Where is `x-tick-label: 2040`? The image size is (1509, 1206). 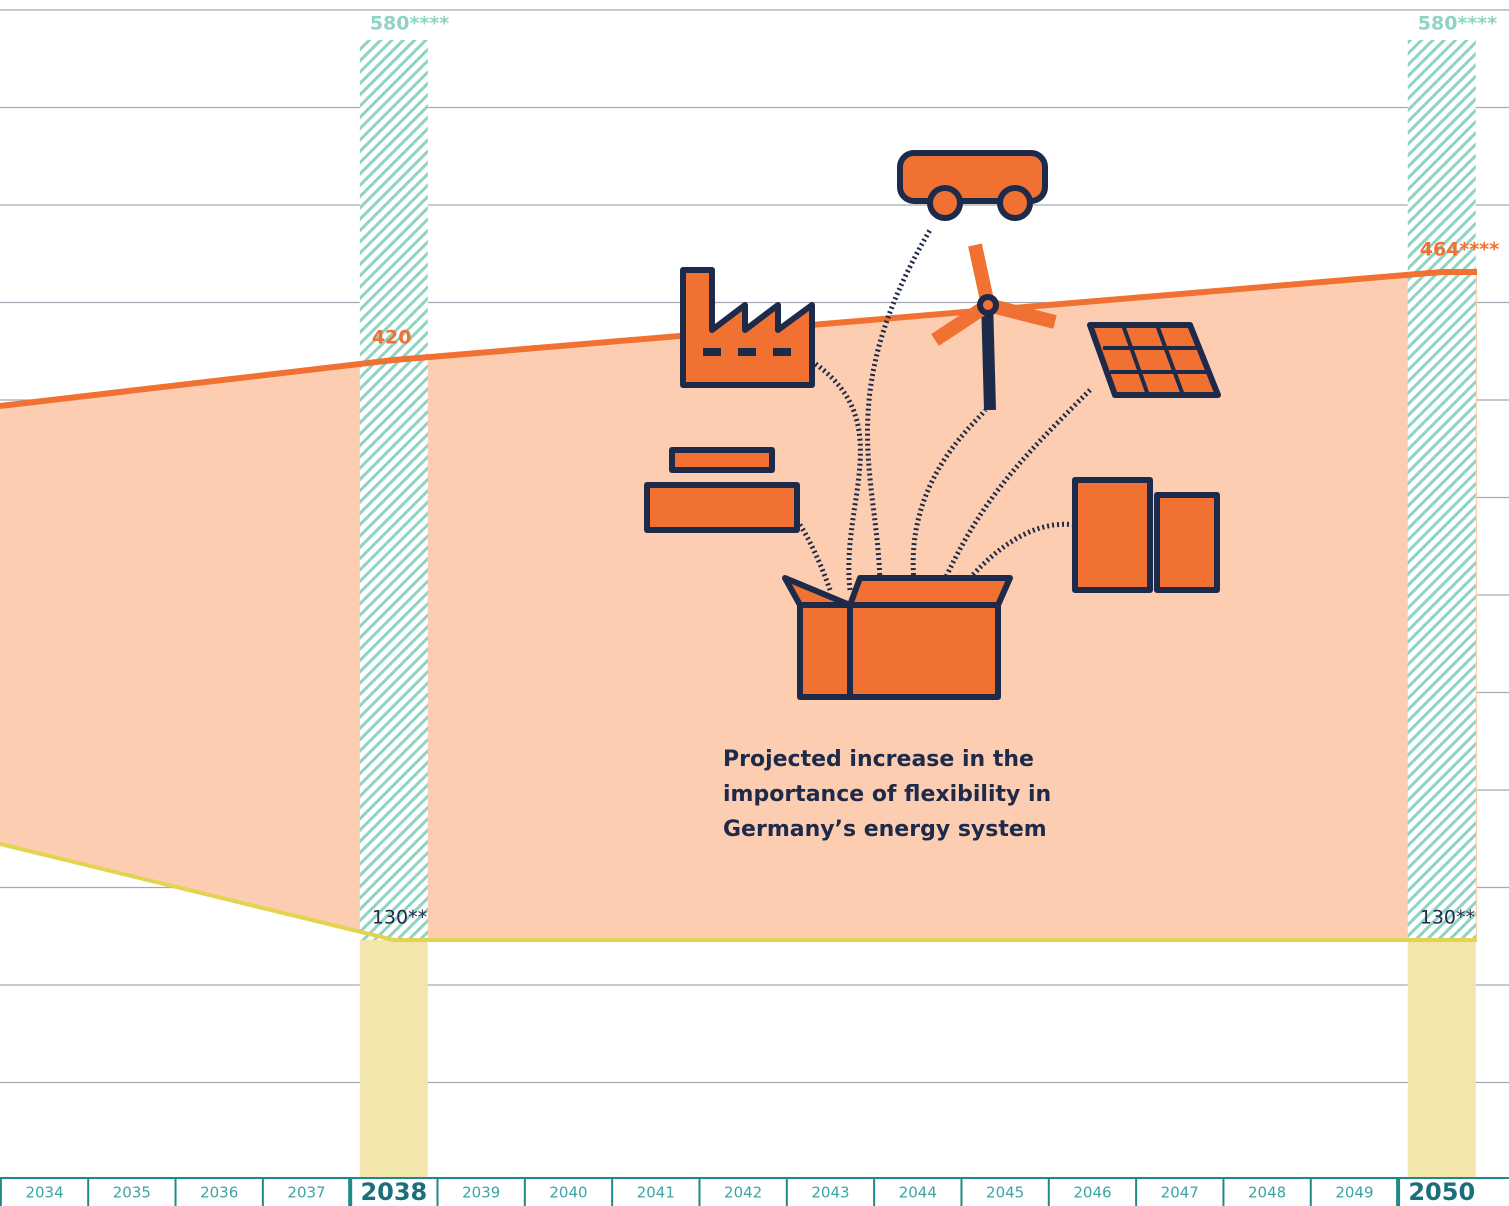
x-tick-label: 2040 is located at coordinates (568, 1193).